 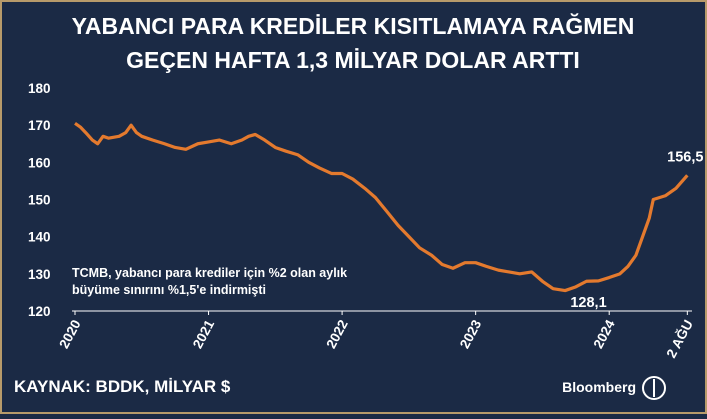 I want to click on y-tick-label: 140, so click(x=39, y=237).